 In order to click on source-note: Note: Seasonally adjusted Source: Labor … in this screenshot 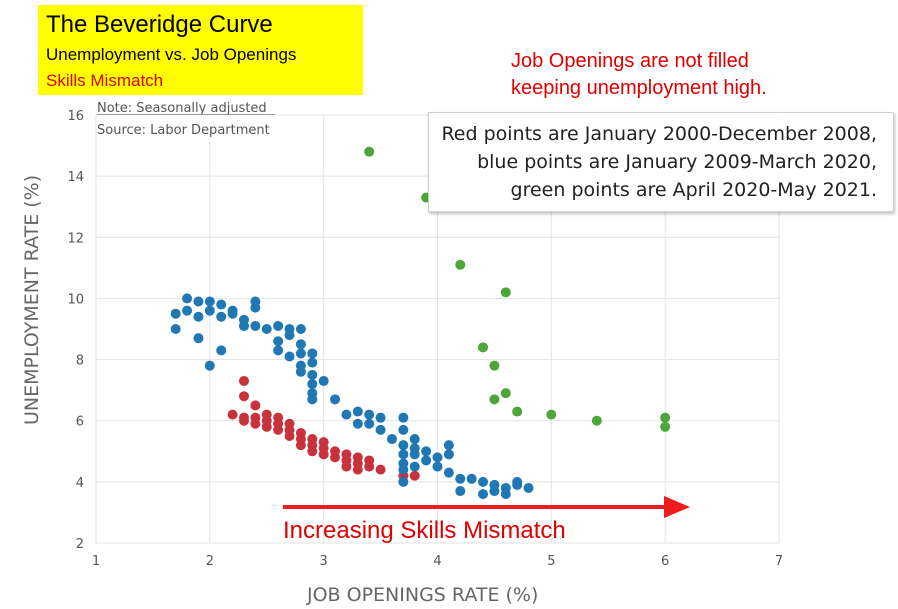, I will do `click(183, 120)`.